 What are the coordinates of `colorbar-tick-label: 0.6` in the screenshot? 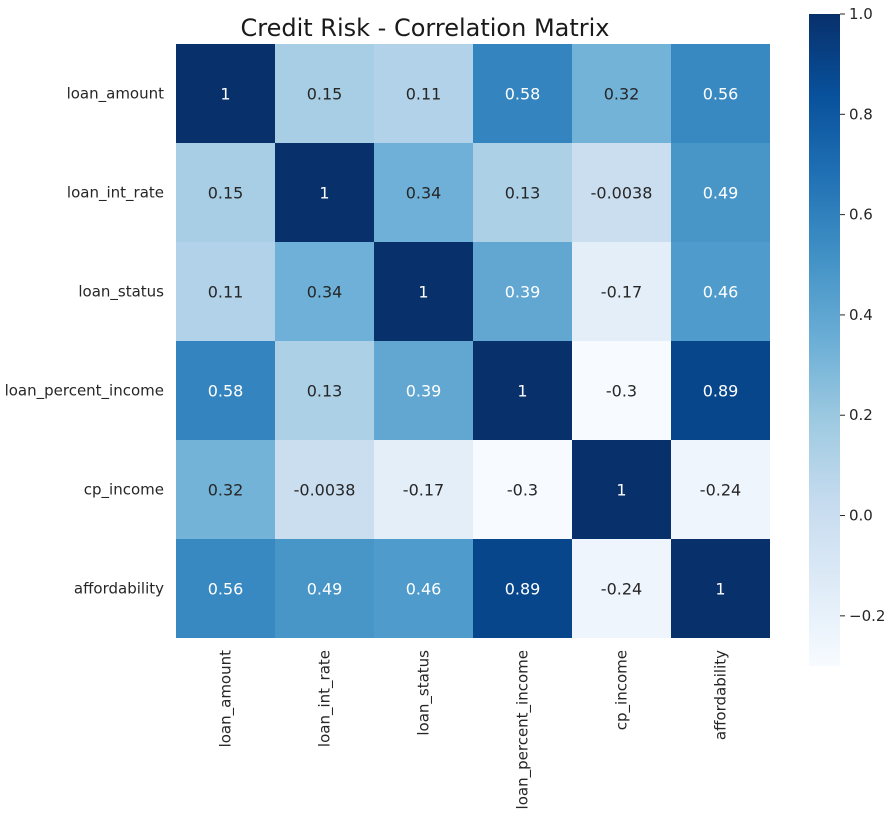 It's located at (861, 215).